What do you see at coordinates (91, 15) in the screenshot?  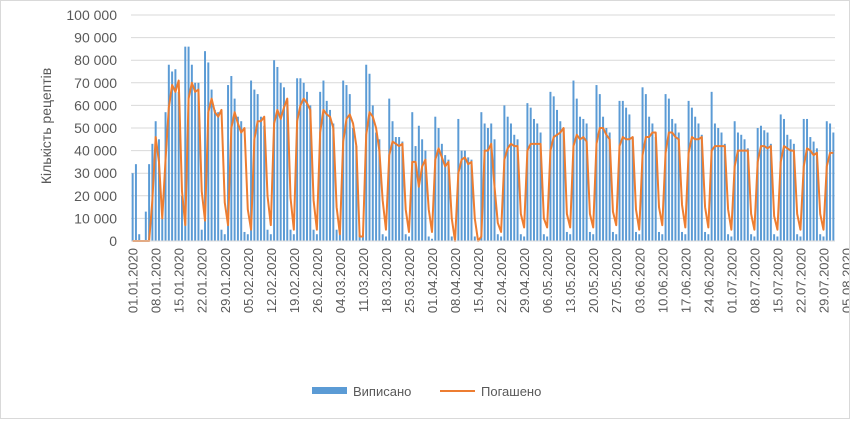 I see `y-tick-label: 100 000` at bounding box center [91, 15].